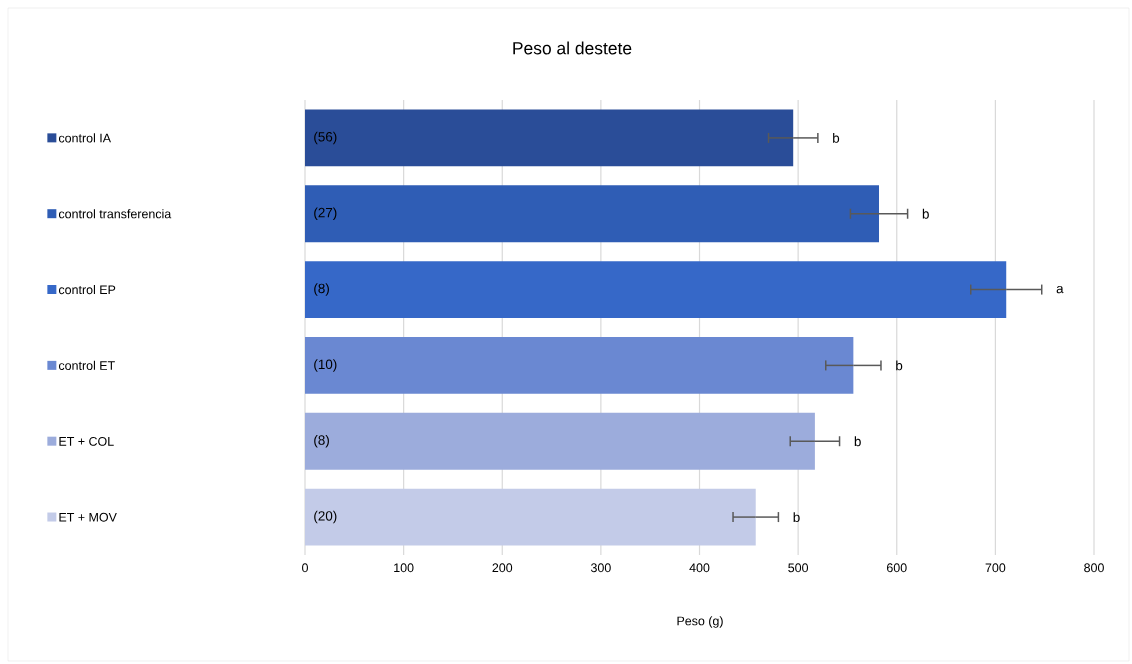  What do you see at coordinates (995, 568) in the screenshot?
I see `x-tick-label: 700` at bounding box center [995, 568].